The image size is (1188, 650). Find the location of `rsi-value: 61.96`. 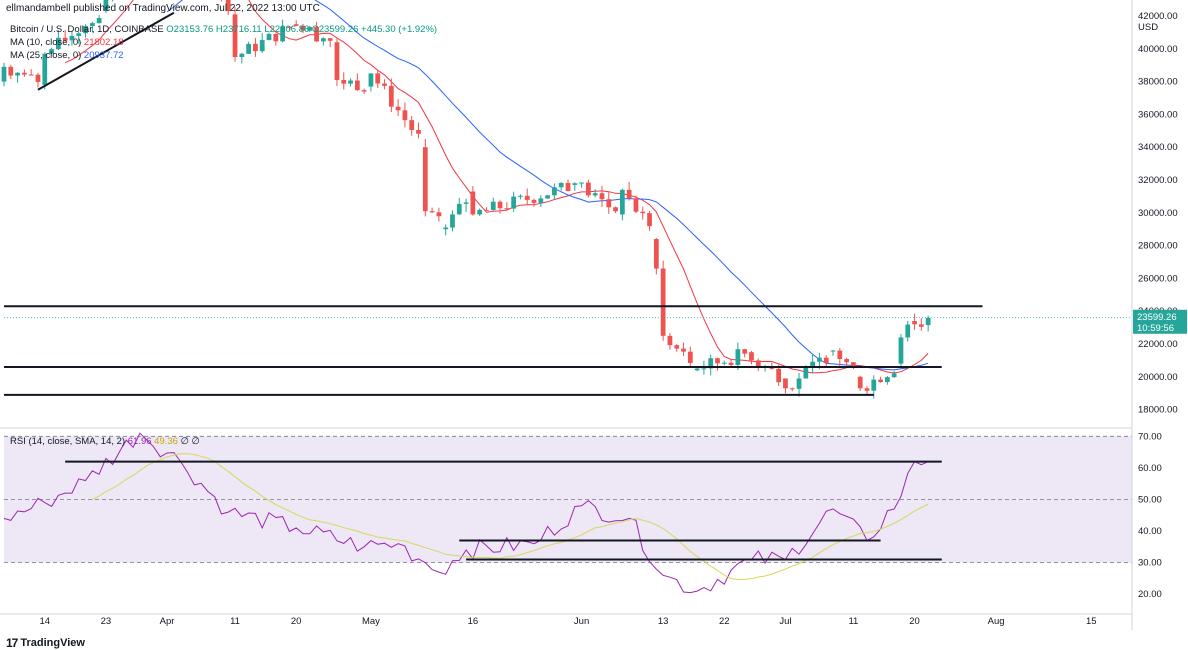

rsi-value: 61.96 is located at coordinates (139, 441).